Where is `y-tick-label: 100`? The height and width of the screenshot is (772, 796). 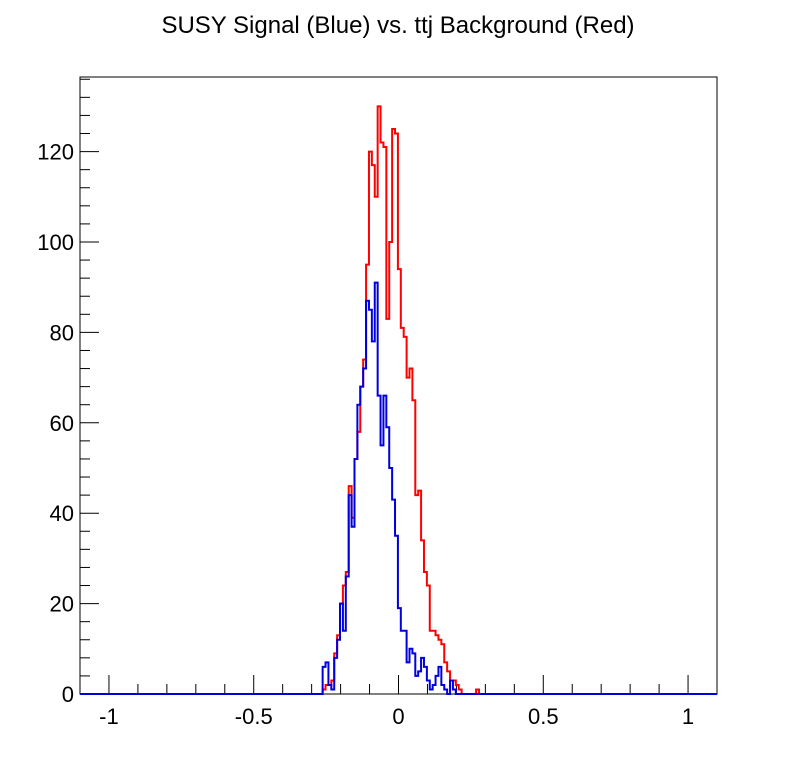 y-tick-label: 100 is located at coordinates (55, 242).